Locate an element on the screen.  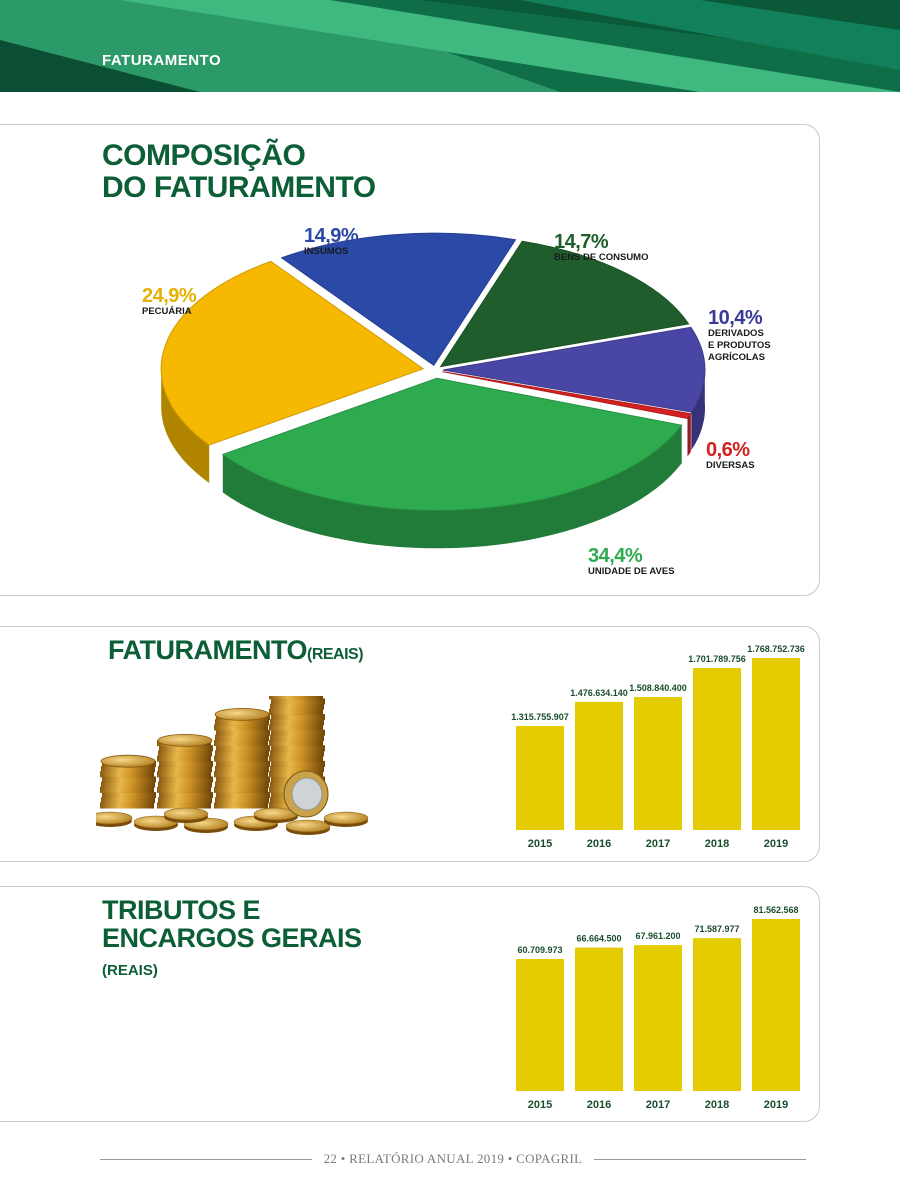
revenue-title-text: FATURAMENTO is located at coordinates (208, 650).